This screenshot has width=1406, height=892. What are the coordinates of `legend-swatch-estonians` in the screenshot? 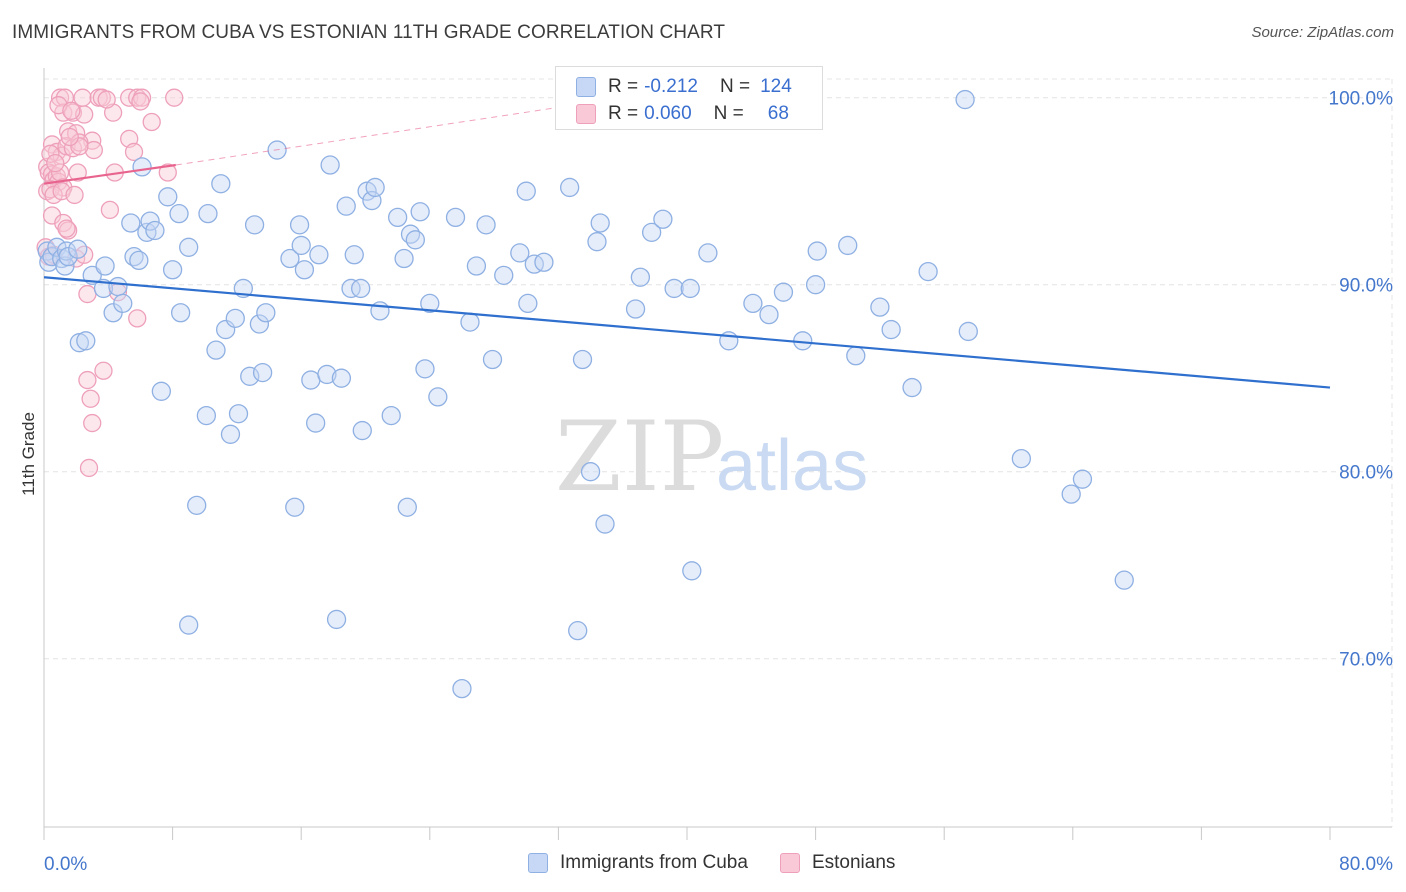 It's located at (586, 114).